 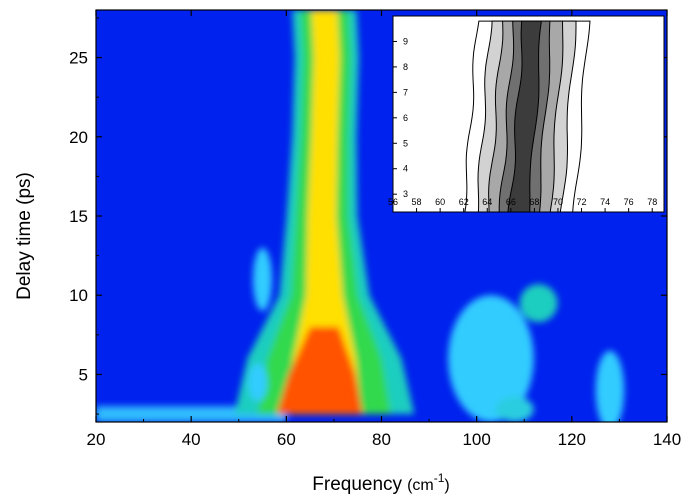 I want to click on x-axis-unit-close: ), so click(x=446, y=485).